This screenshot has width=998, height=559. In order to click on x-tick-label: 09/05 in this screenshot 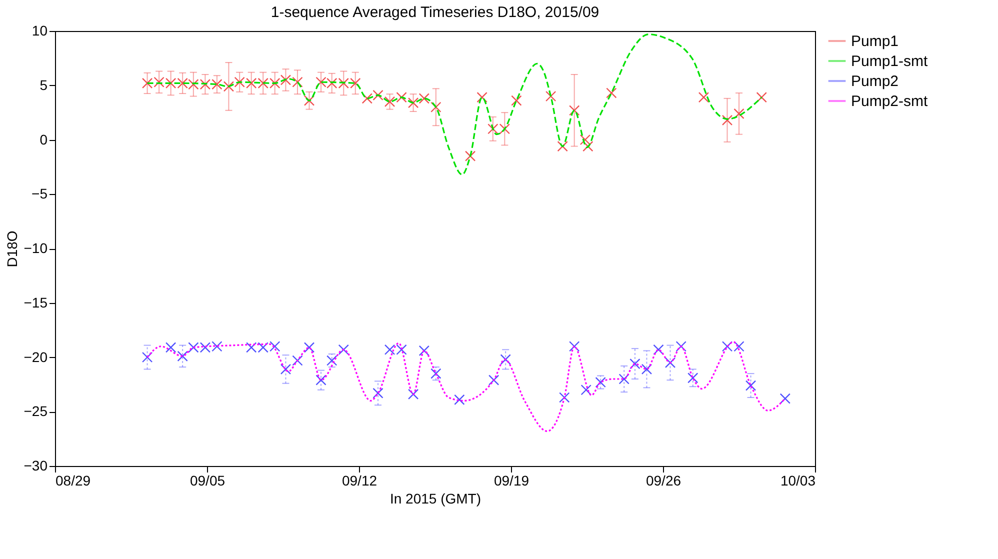, I will do `click(208, 480)`.